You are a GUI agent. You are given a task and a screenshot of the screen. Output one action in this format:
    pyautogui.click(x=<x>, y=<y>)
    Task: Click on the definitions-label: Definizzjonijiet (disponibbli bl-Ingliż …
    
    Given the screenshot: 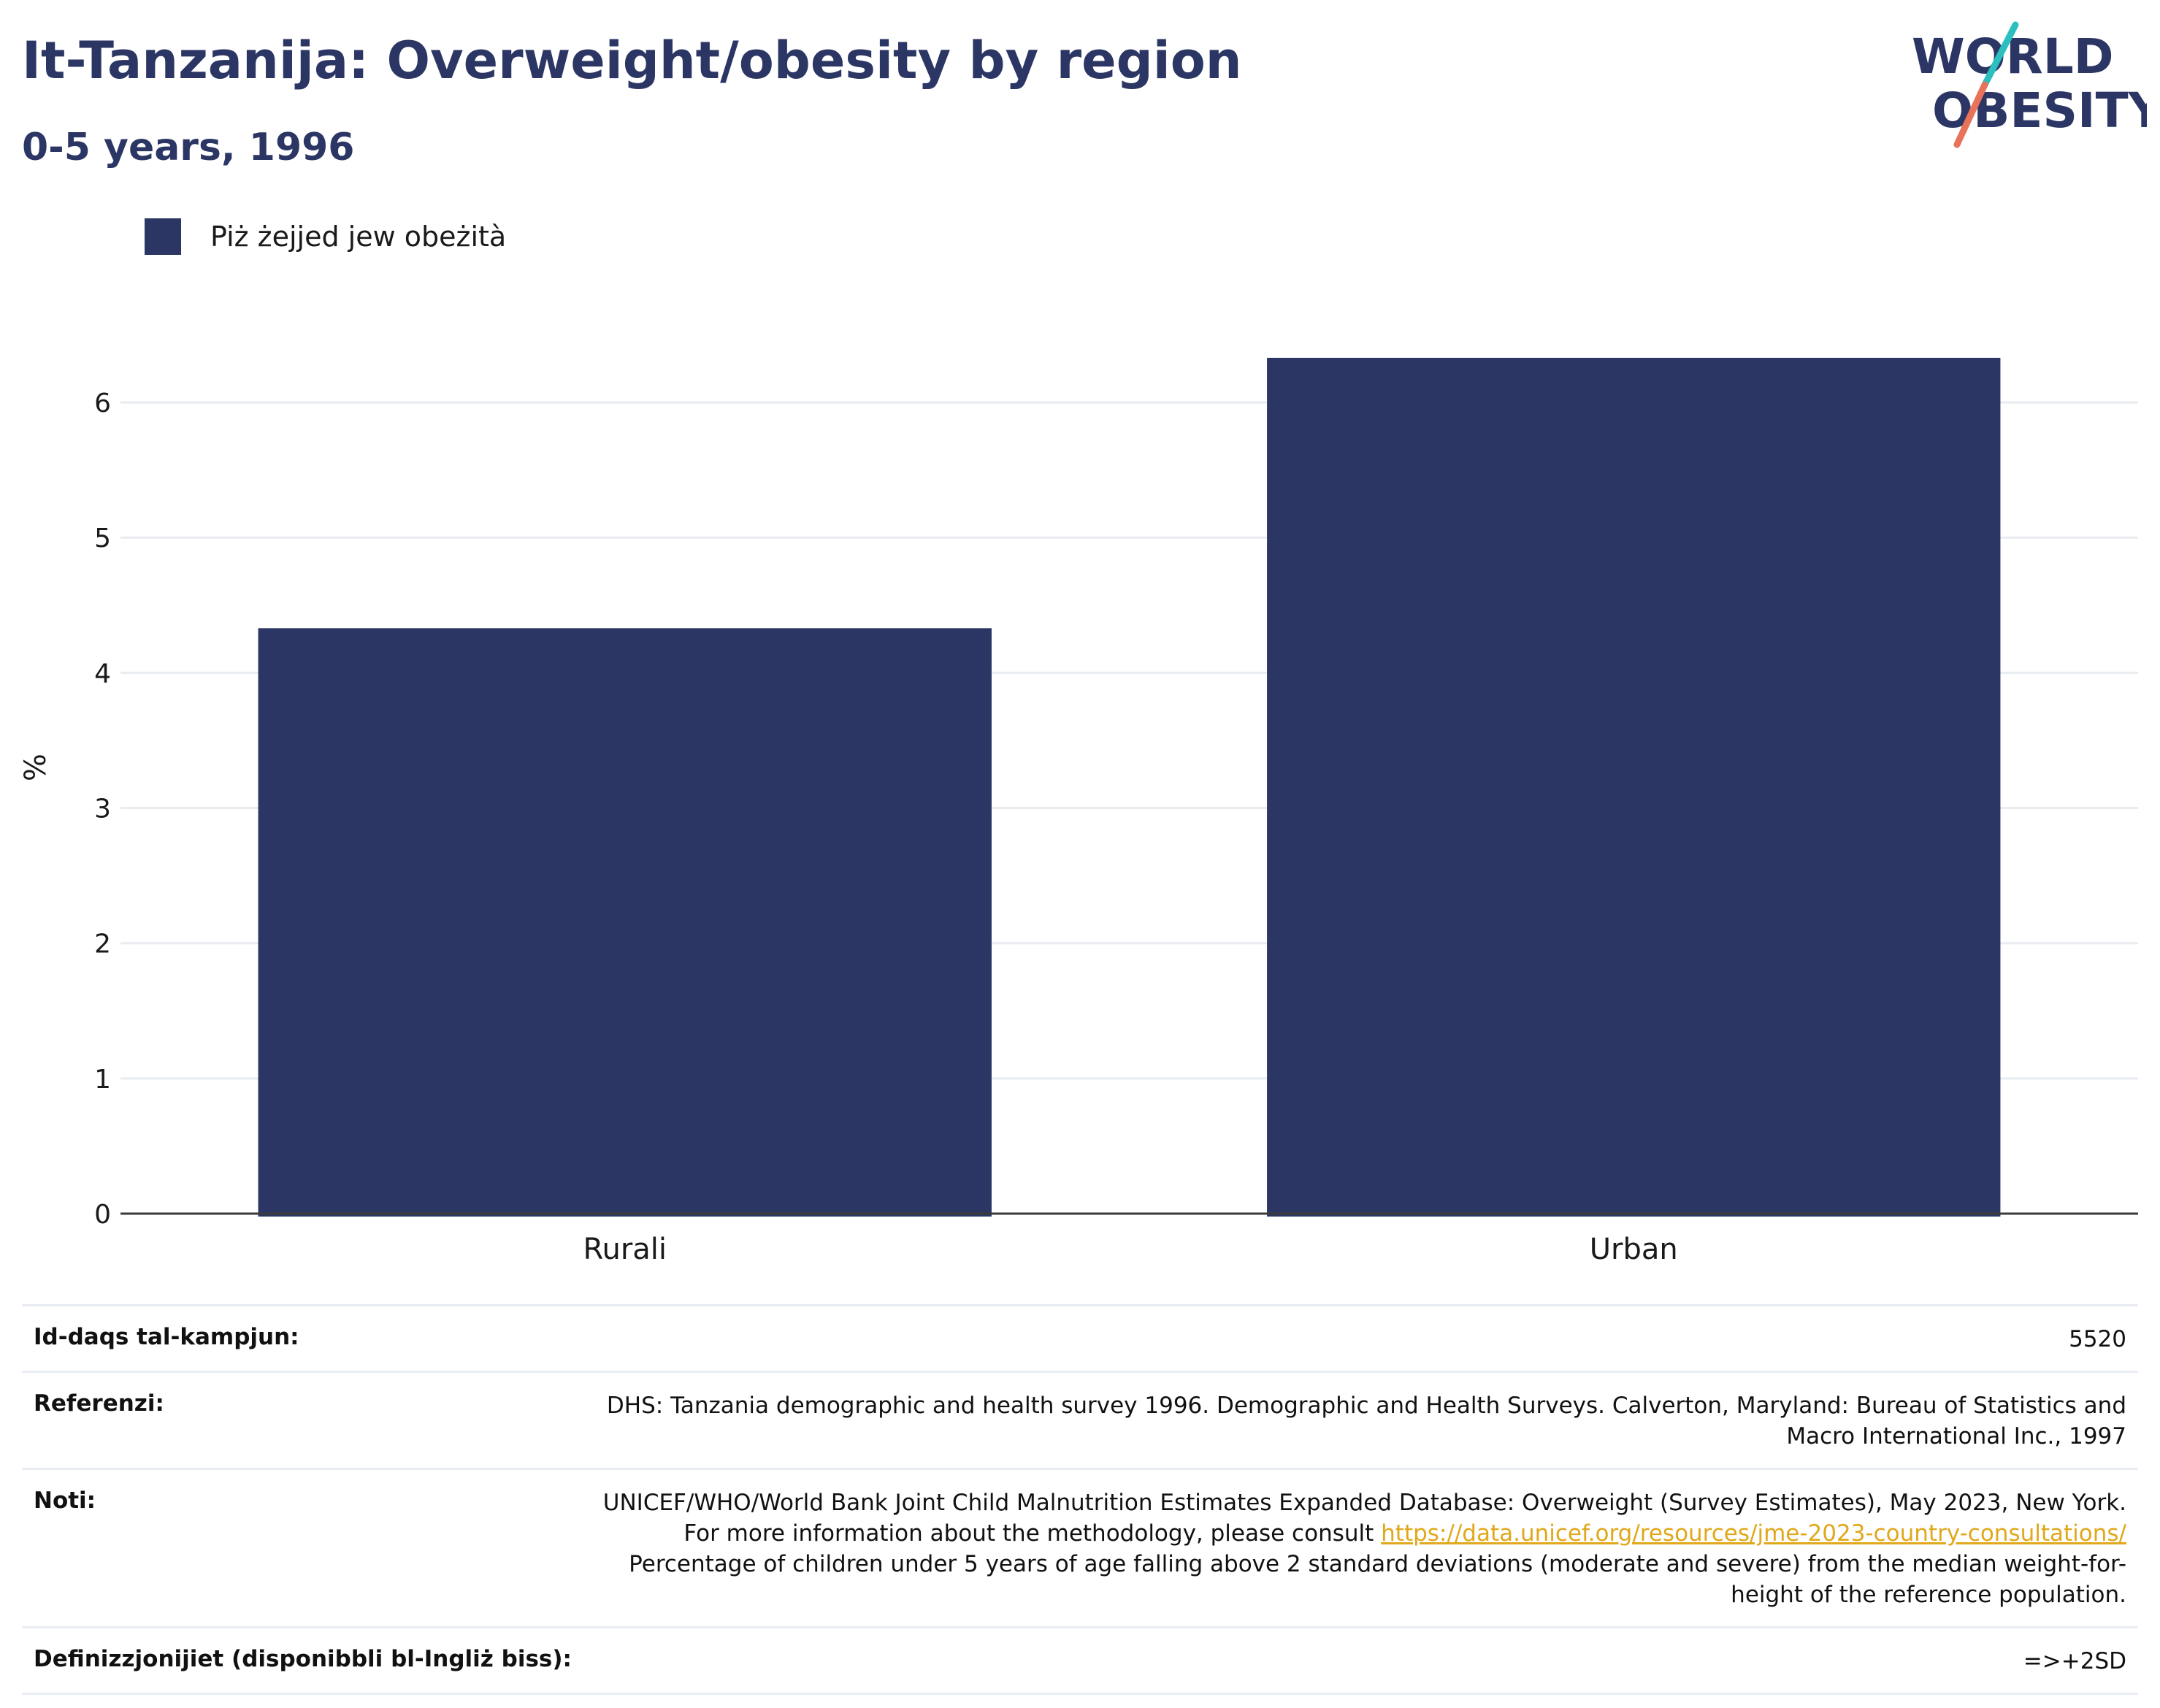 What is the action you would take?
    pyautogui.click(x=303, y=1659)
    